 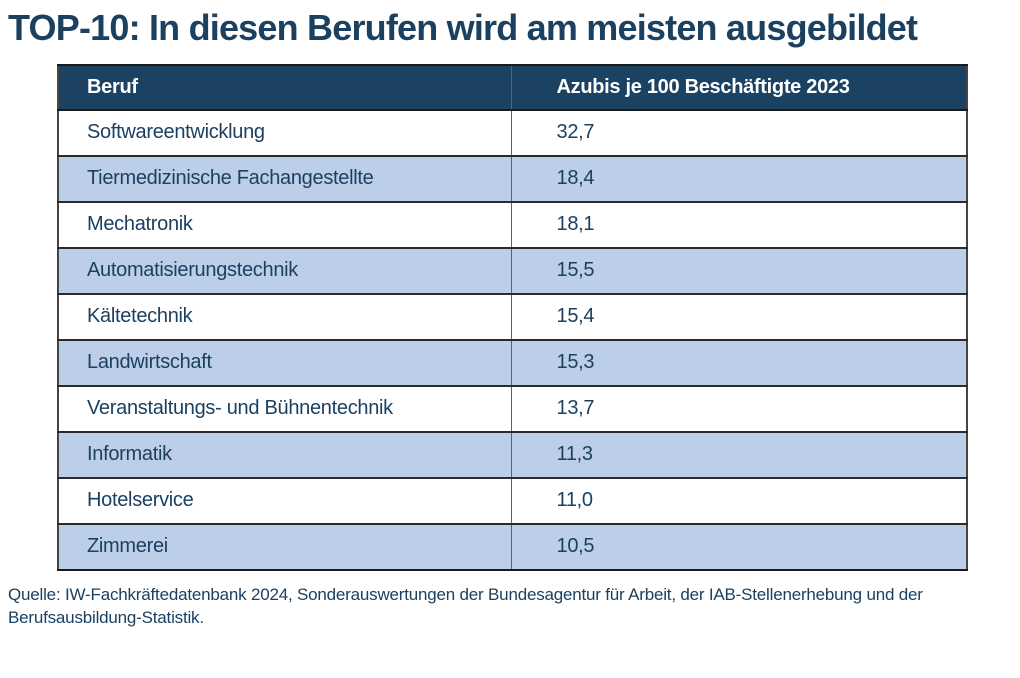 I want to click on table-row: Veranstaltungs- und Bühnentechnik 13,7, so click(x=512, y=409).